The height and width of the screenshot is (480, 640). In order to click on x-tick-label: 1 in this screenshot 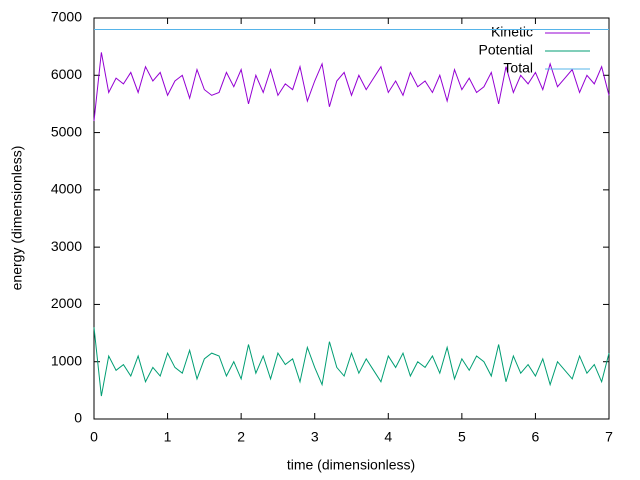, I will do `click(168, 437)`.